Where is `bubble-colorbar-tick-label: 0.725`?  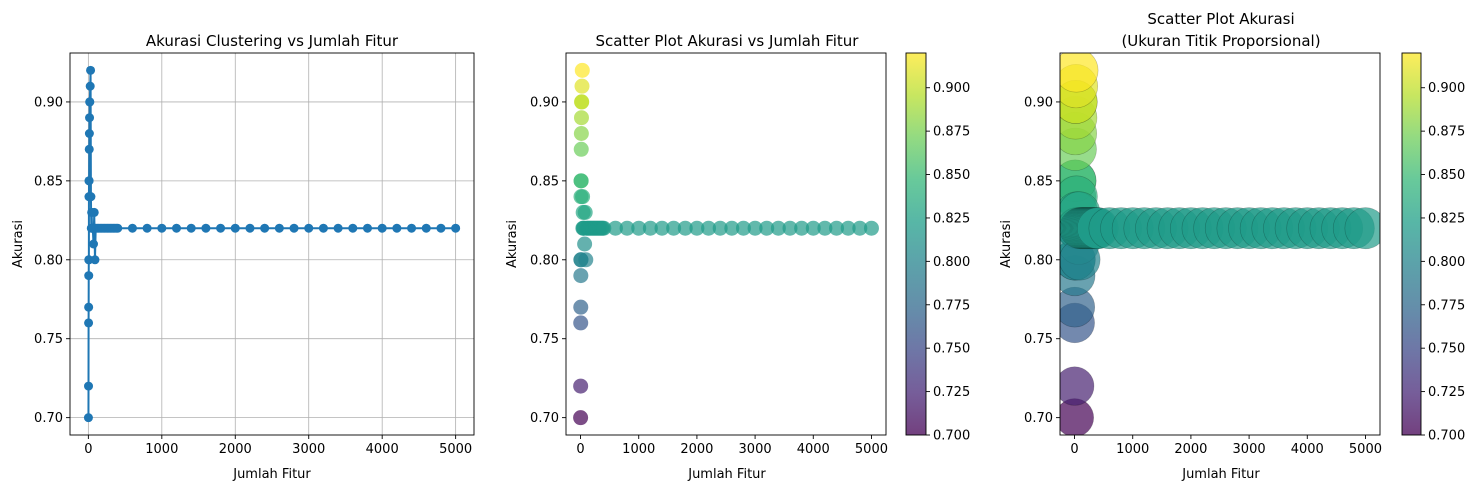
bubble-colorbar-tick-label: 0.725 is located at coordinates (1446, 392).